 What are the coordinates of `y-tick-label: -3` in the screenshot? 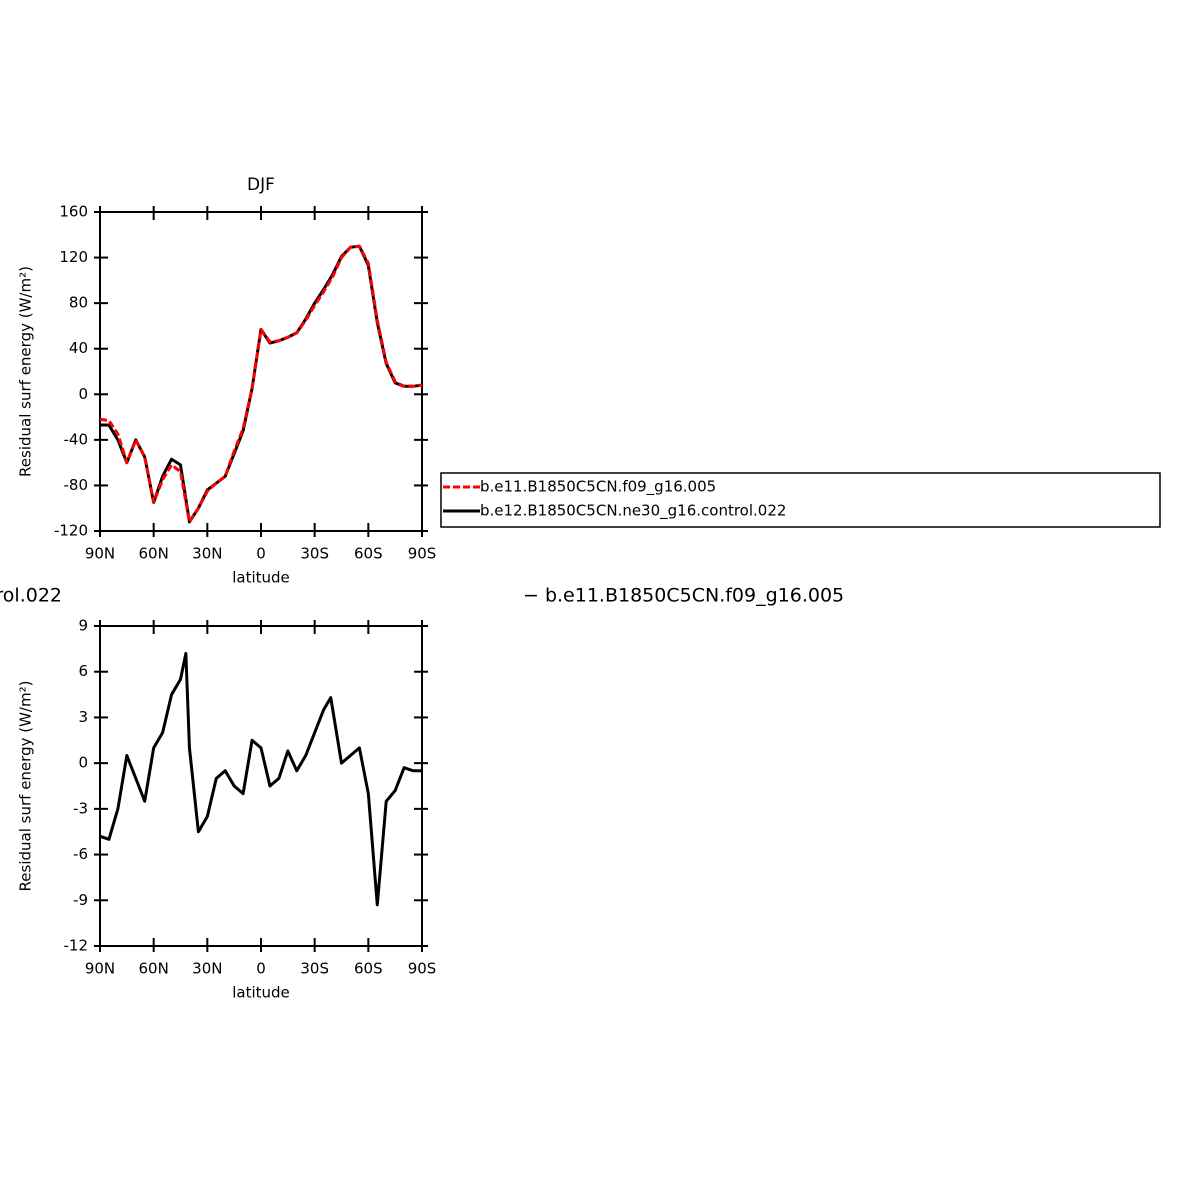 It's located at (80, 808).